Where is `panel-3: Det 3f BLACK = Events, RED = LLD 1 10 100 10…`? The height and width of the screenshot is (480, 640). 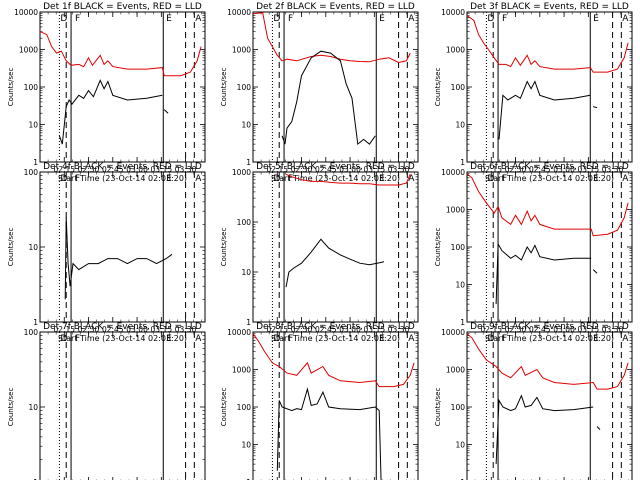
panel-3: Det 3f BLACK = Events, RED = LLD 1 10 100 10… is located at coordinates (533, 92).